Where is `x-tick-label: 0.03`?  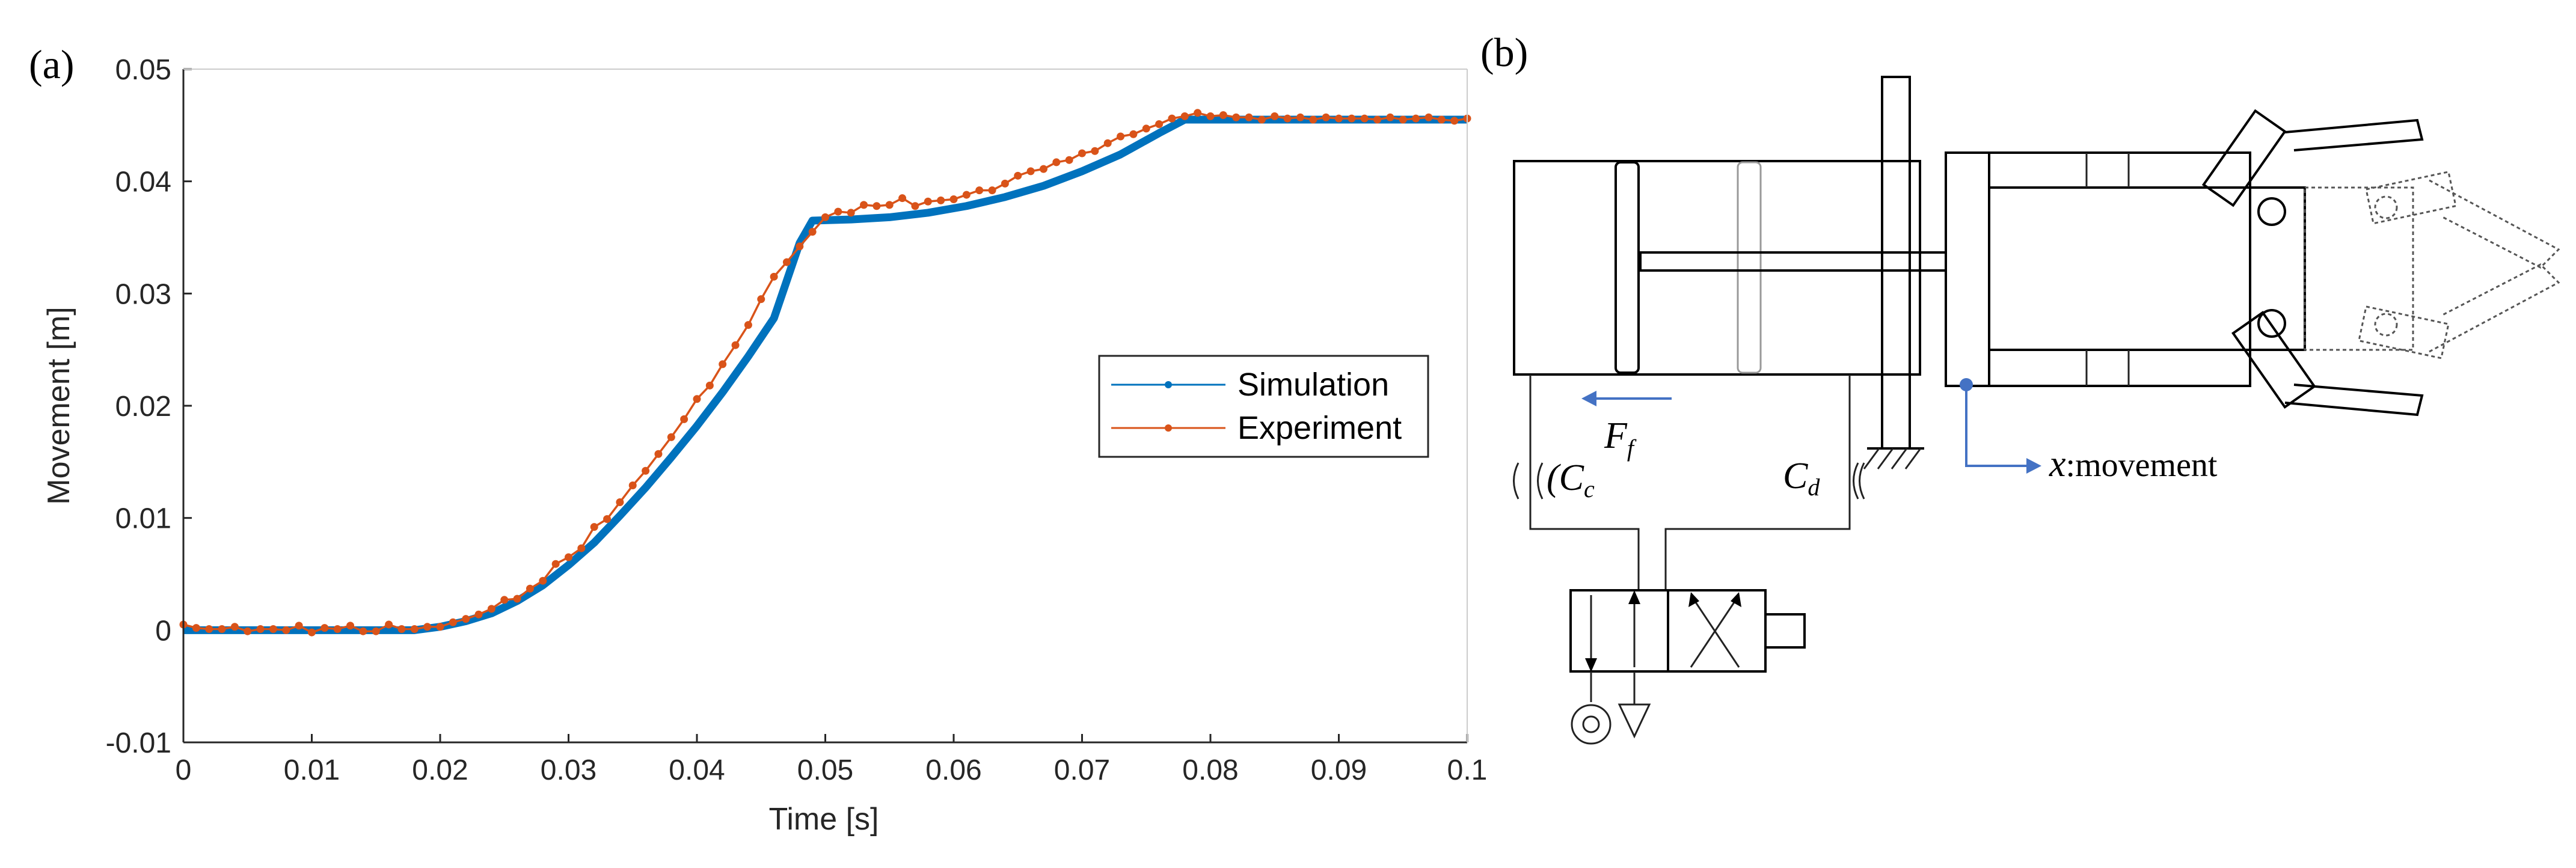
x-tick-label: 0.03 is located at coordinates (568, 770).